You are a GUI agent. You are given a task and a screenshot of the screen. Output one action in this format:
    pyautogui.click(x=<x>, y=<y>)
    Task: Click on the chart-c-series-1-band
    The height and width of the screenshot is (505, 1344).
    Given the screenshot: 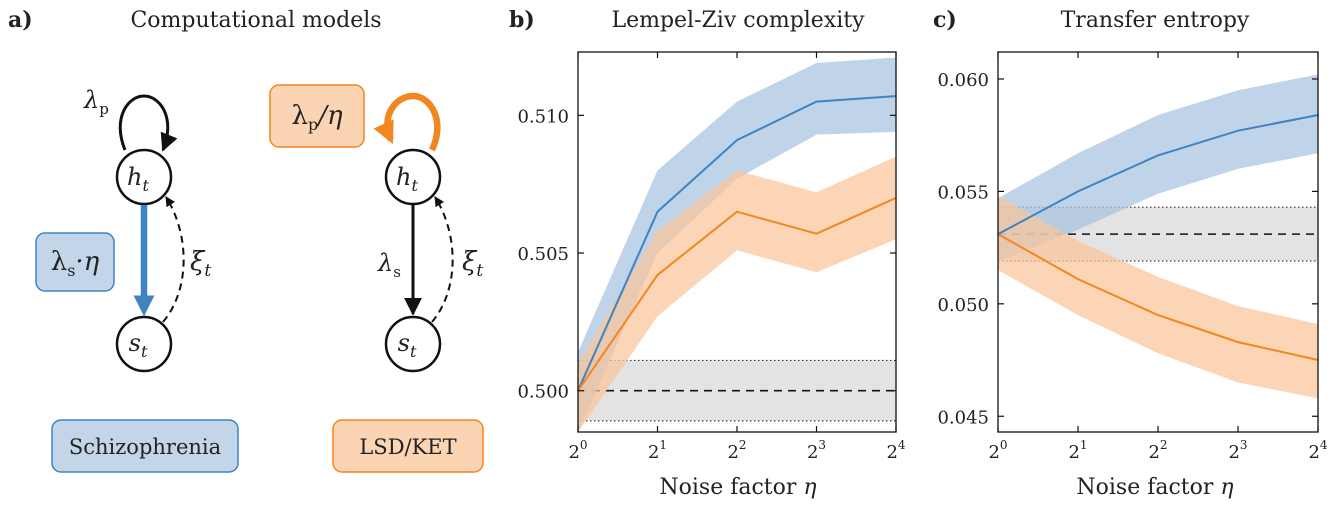 What is the action you would take?
    pyautogui.click(x=1158, y=297)
    